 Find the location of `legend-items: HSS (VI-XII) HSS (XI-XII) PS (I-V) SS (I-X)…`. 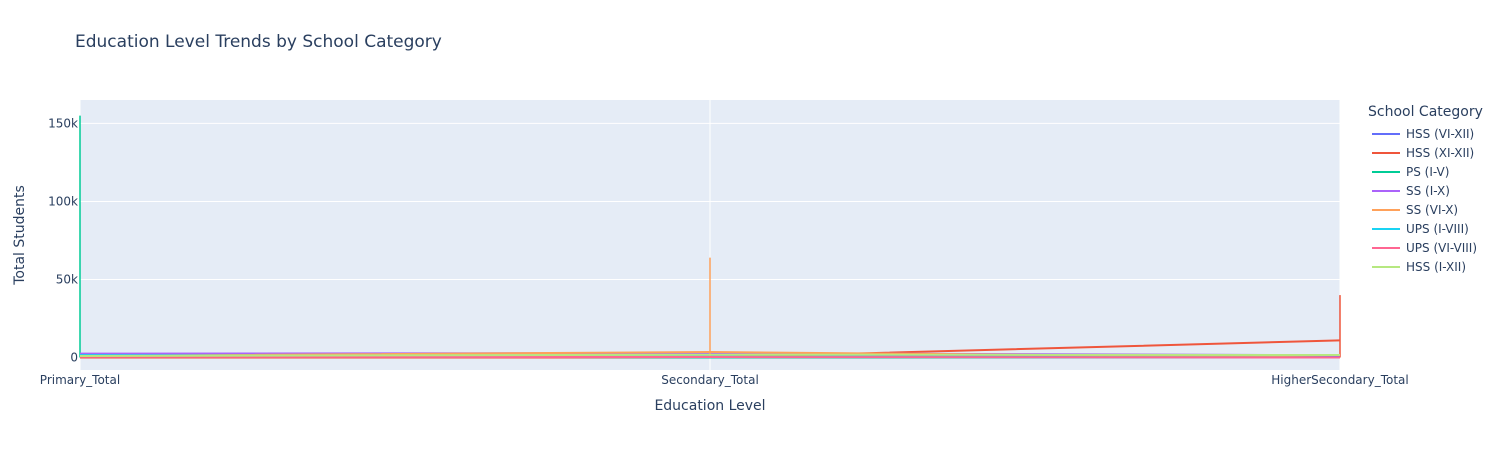

legend-items: HSS (VI-XII) HSS (XI-XII) PS (I-V) SS (I-X)… is located at coordinates (1425, 200).